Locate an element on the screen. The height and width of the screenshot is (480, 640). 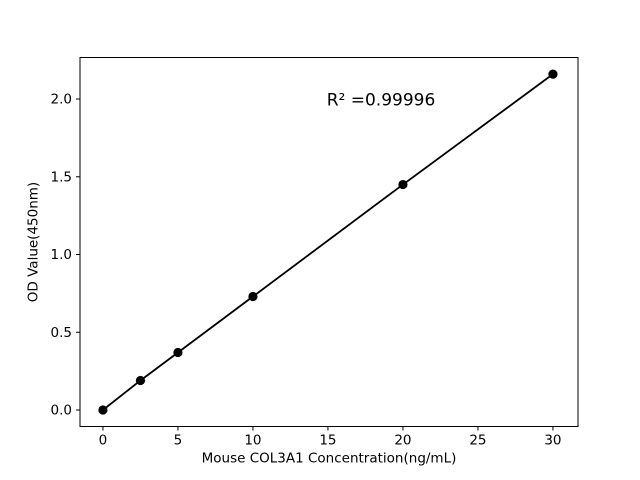
y-tick-label: 1.5 is located at coordinates (61, 177).